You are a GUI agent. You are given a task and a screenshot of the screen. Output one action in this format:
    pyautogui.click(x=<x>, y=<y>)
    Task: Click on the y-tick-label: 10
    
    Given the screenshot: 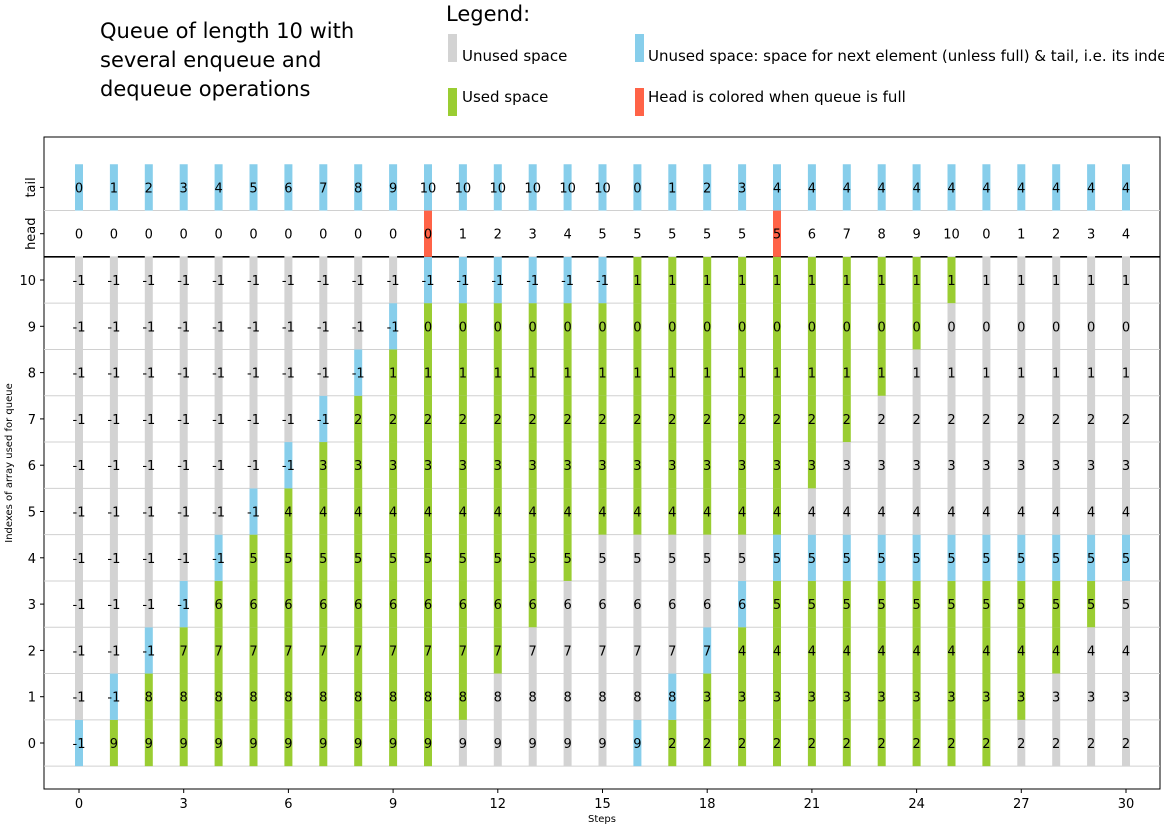 What is the action you would take?
    pyautogui.click(x=27, y=281)
    